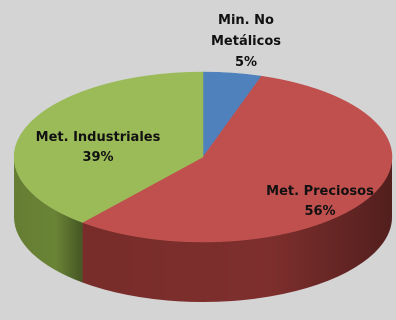  Describe the element at coordinates (48, 220) in the screenshot. I see `pie-slice-side-shade-met-industriales` at that location.